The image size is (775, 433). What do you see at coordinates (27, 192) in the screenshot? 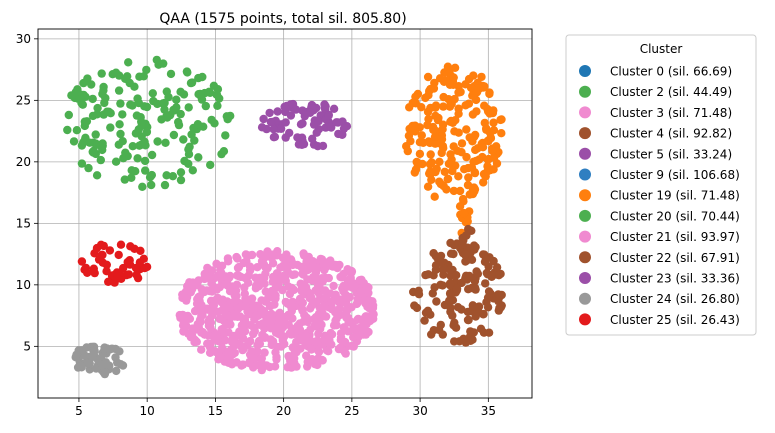
I see `y-axis: 5 10 15 20 25 30` at bounding box center [27, 192].